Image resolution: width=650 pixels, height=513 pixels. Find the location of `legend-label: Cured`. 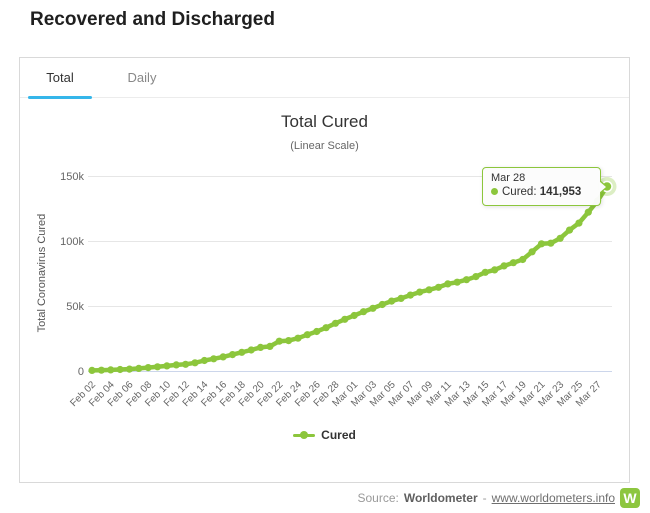

legend-label: Cured is located at coordinates (338, 435).